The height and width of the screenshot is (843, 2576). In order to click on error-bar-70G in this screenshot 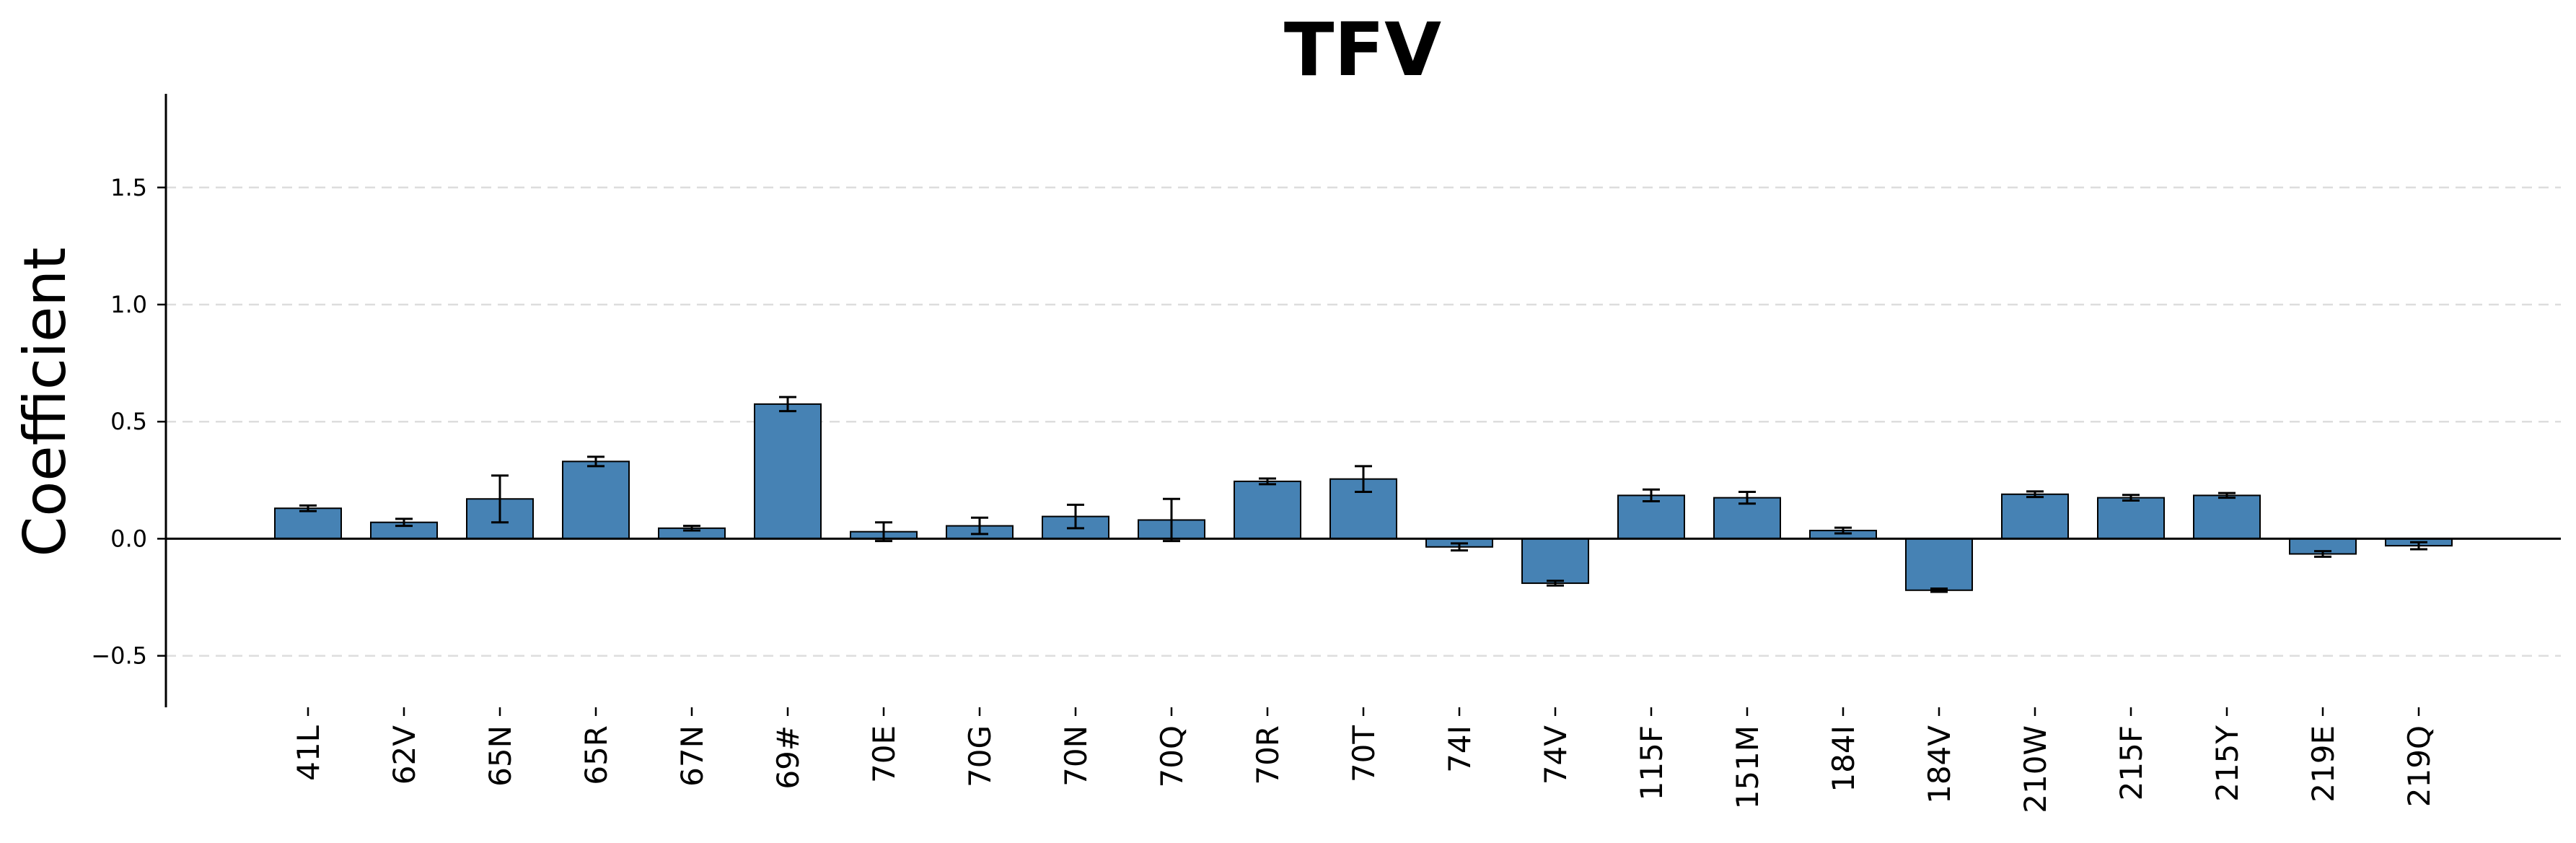, I will do `click(979, 526)`.